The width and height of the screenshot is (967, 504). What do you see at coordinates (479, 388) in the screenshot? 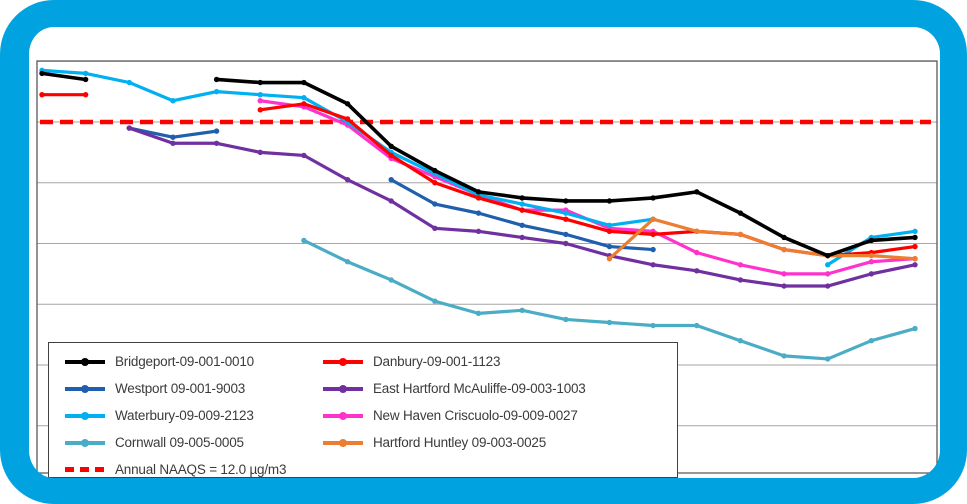
I see `legend-label-east-hartford-mcauliffe: East Hartford McAuliffe-09-003-1003` at bounding box center [479, 388].